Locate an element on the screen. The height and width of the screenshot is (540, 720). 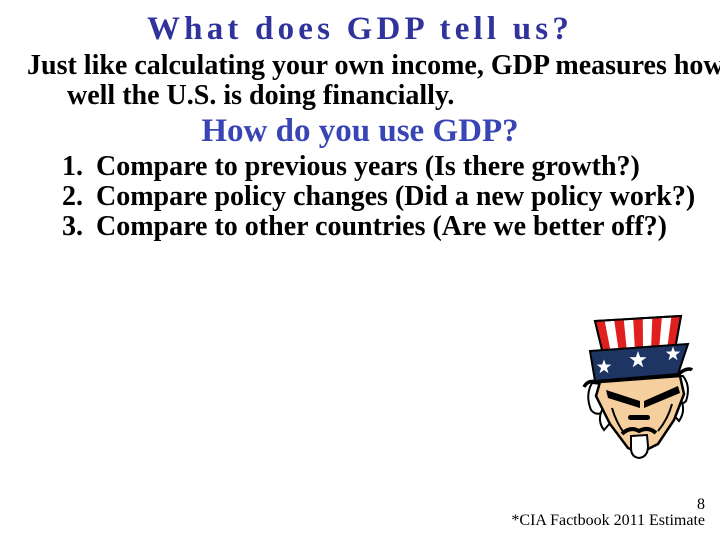
face is located at coordinates (640, 414).